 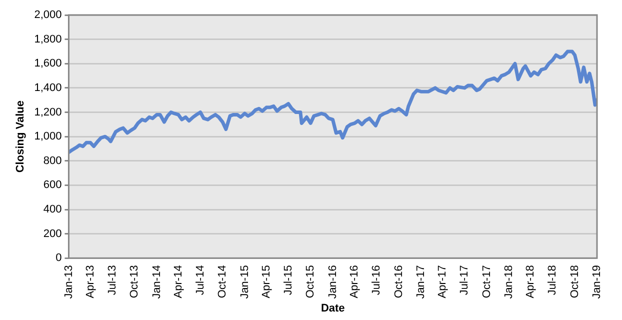 I want to click on x-tick-label: Jan-18, so click(x=509, y=282).